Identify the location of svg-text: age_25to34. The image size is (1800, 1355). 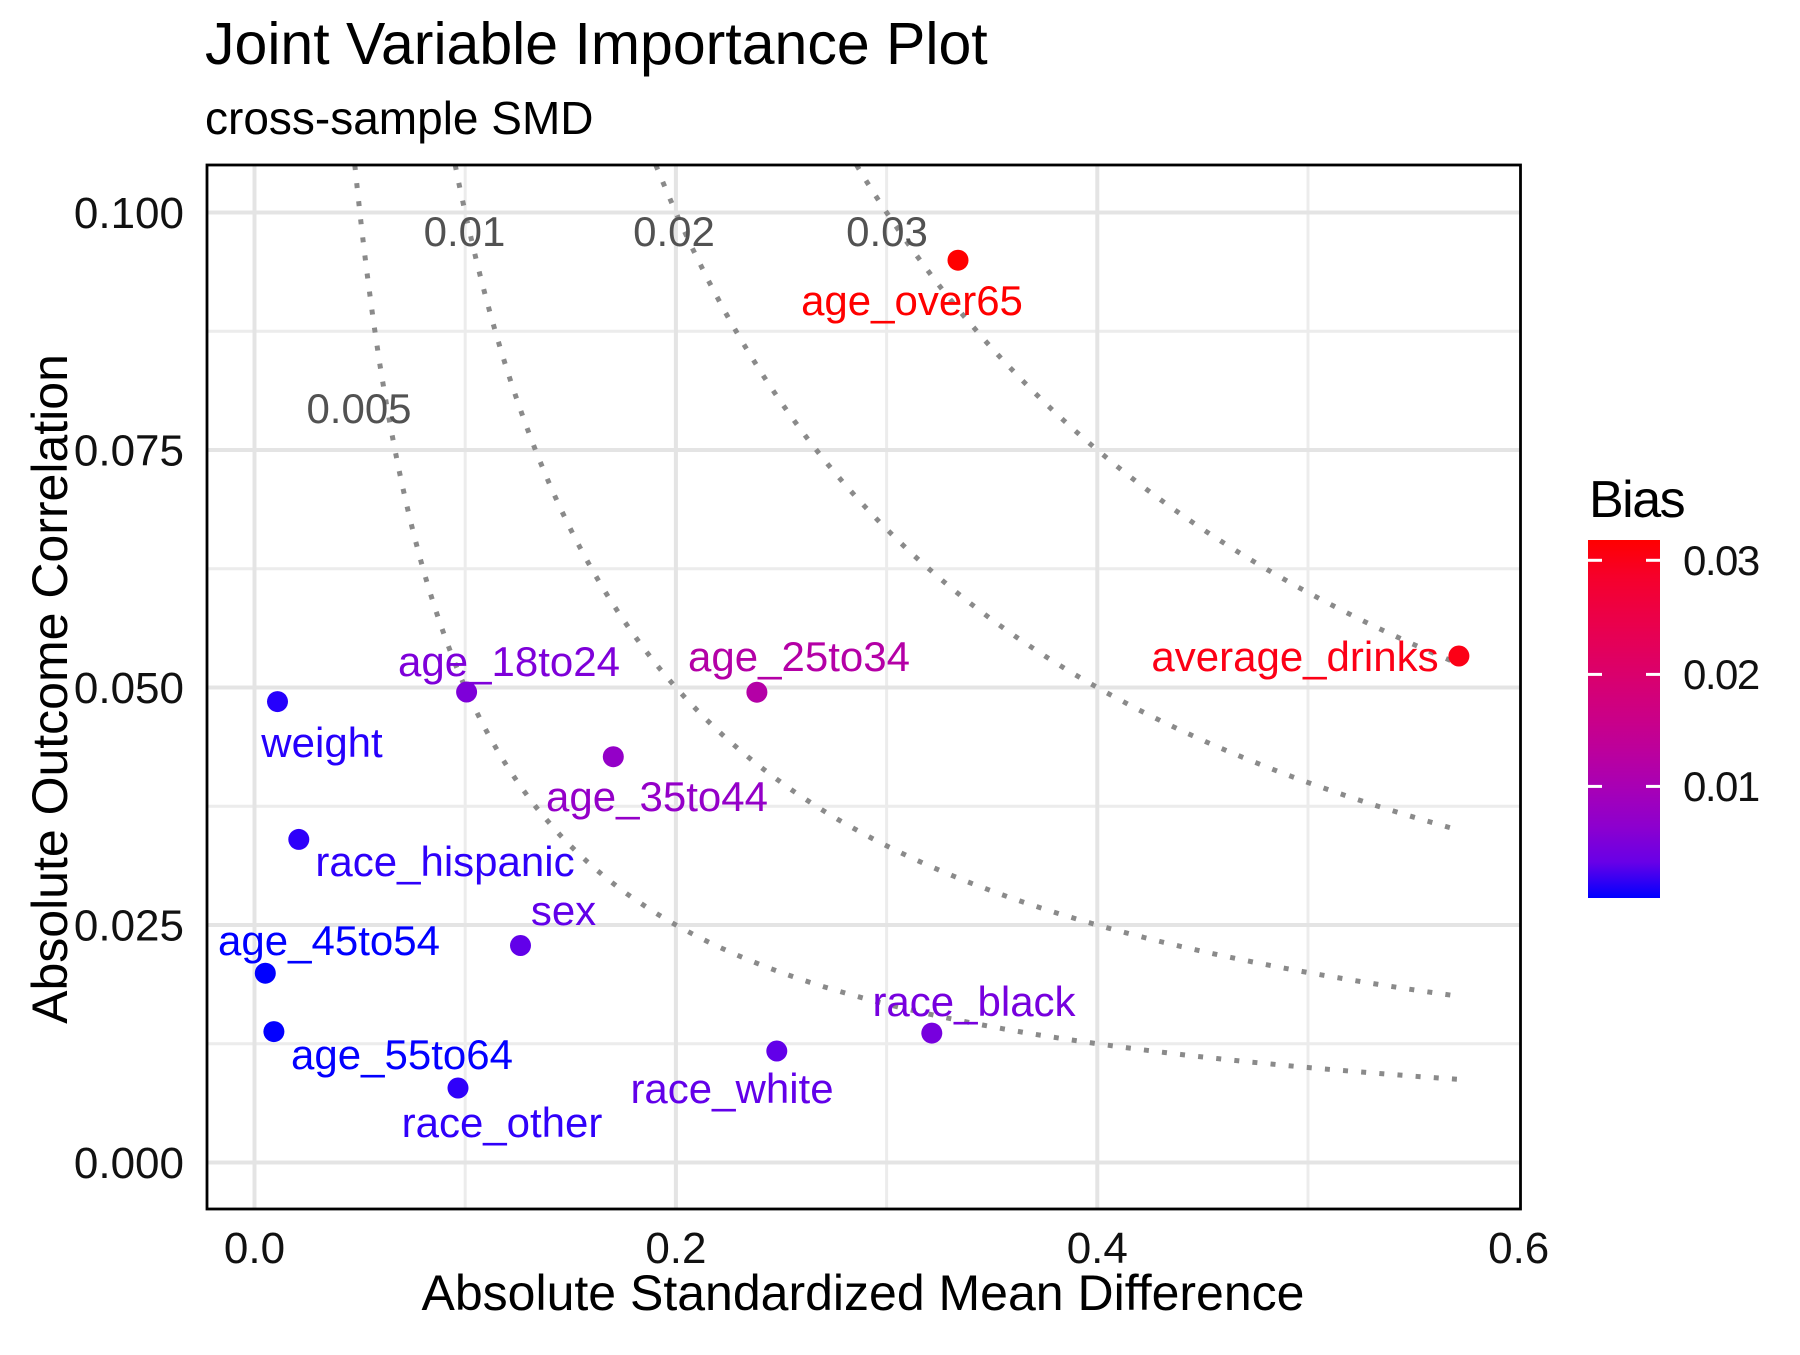
(799, 656).